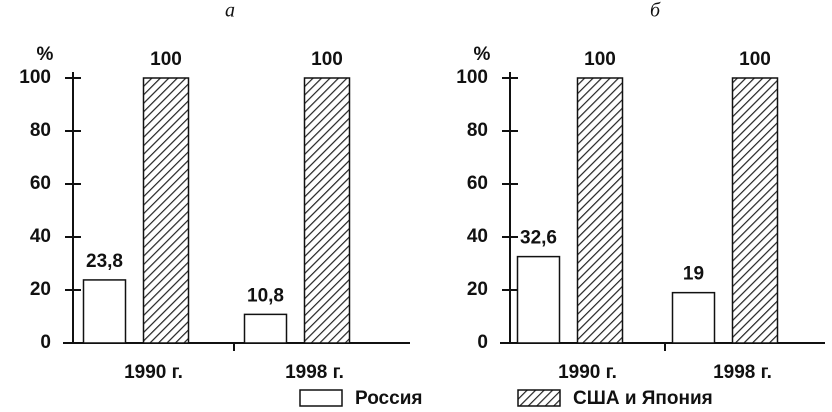  What do you see at coordinates (538, 238) in the screenshot?
I see `value-label: 32,6` at bounding box center [538, 238].